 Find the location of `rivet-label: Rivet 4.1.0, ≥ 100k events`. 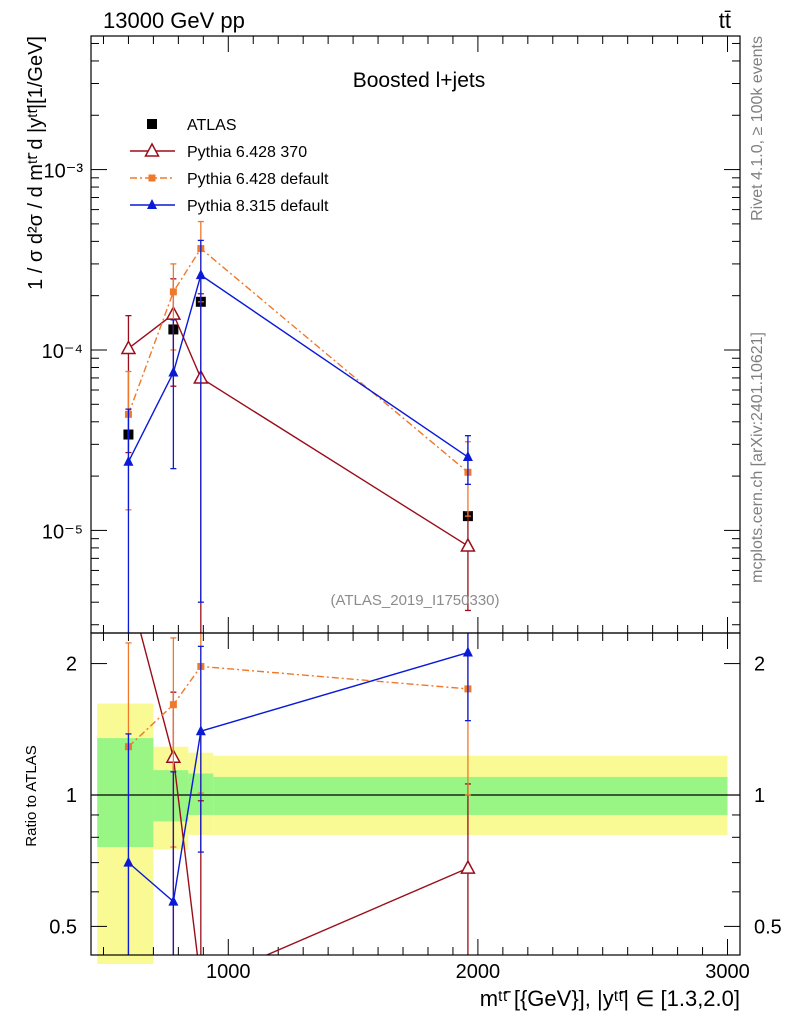

rivet-label: Rivet 4.1.0, ≥ 100k events is located at coordinates (757, 128).